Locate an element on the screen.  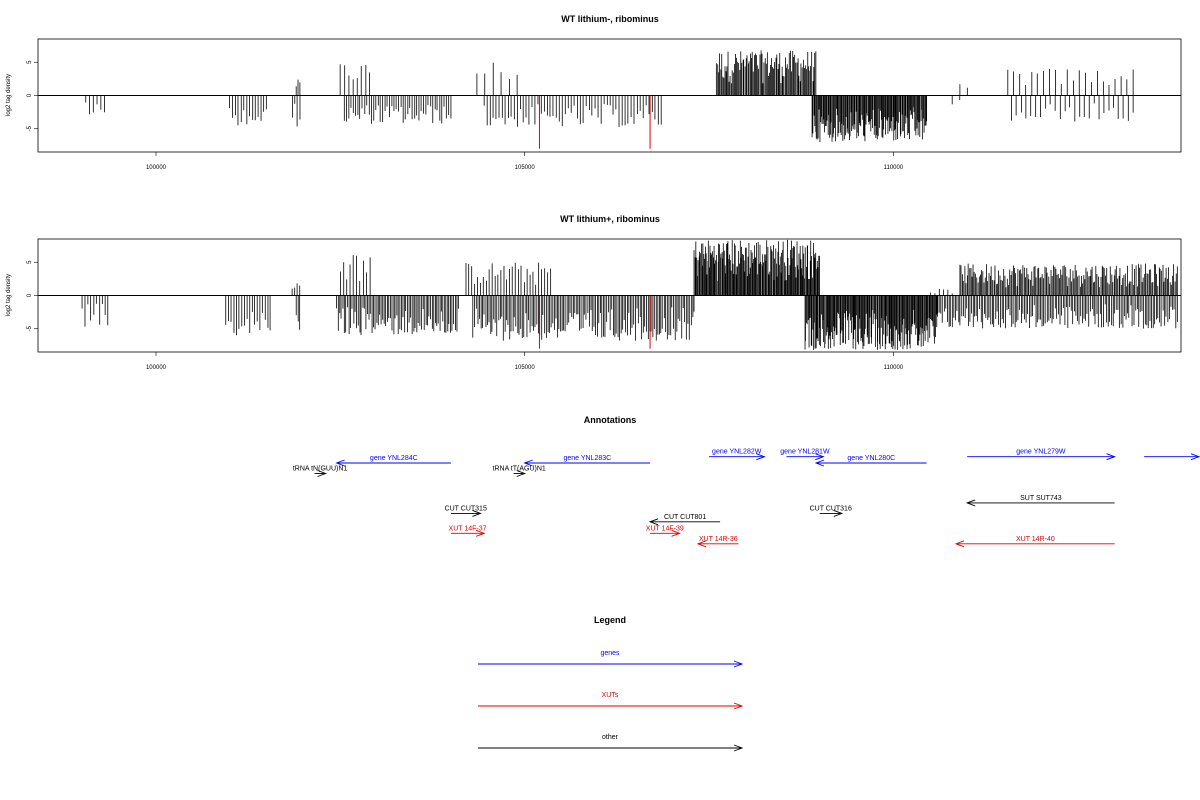
panel-2-bars is located at coordinates (609, 294).